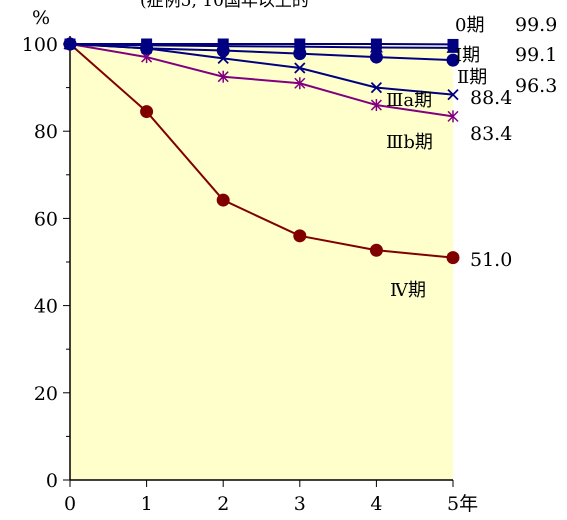 The image size is (567, 520). I want to click on y-tick-label: 80, so click(46, 132).